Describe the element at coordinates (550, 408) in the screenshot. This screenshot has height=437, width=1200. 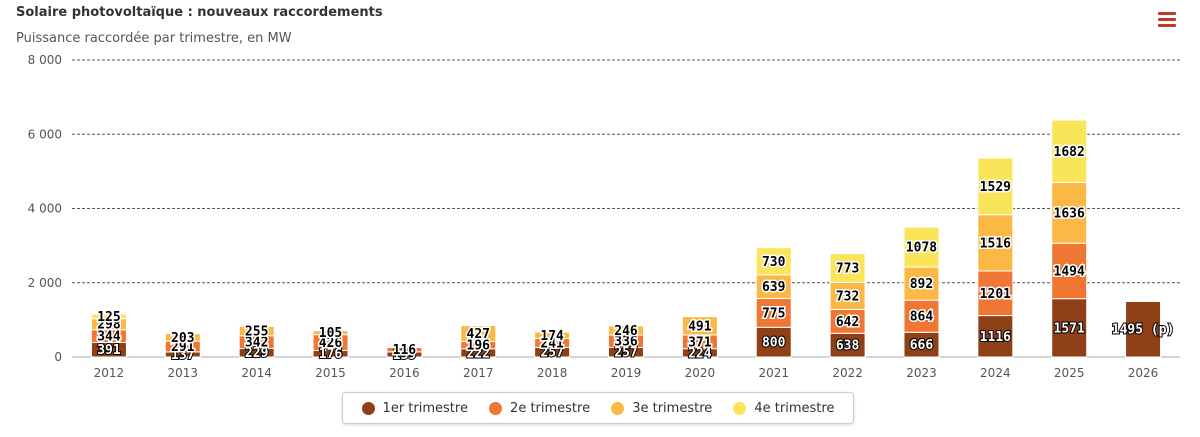
I see `legend-label-q2: 2e trimestre` at that location.